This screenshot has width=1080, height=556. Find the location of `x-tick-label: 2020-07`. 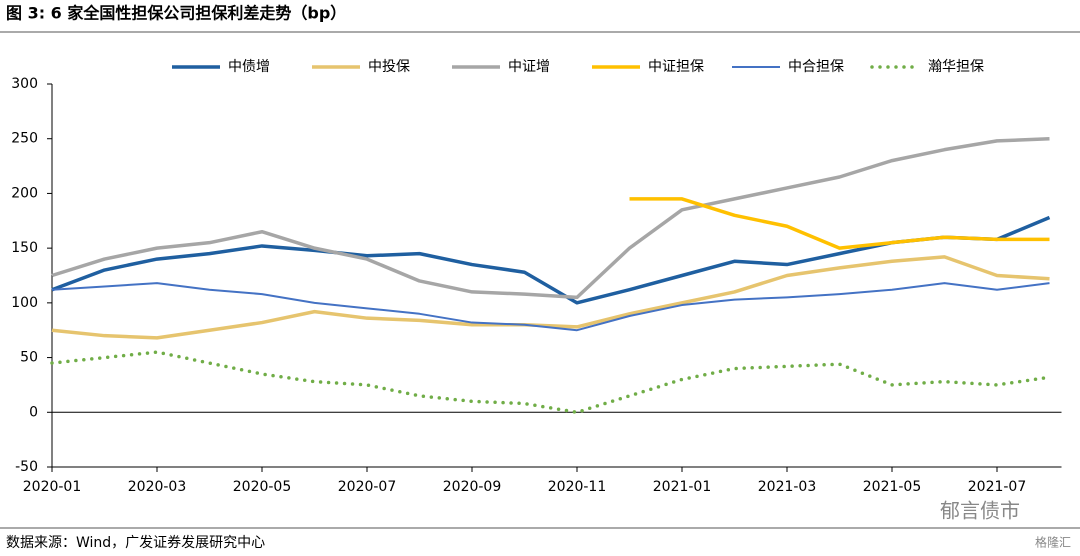

x-tick-label: 2020-07 is located at coordinates (367, 487).